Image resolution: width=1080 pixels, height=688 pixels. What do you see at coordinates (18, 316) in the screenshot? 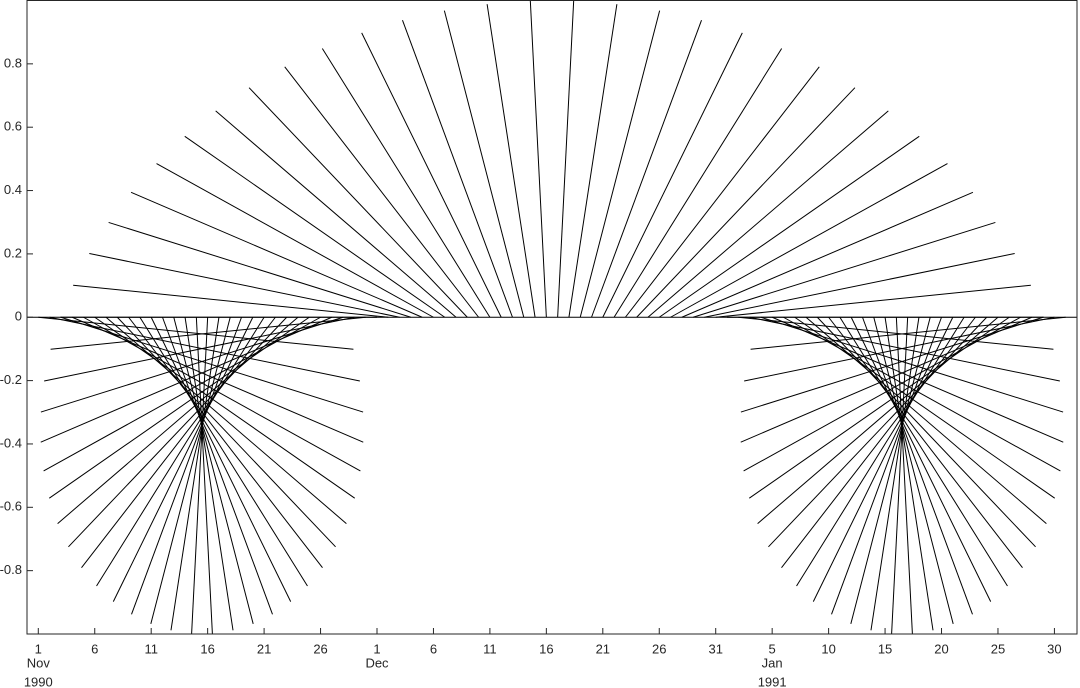
I see `y-tick-label: 0` at bounding box center [18, 316].